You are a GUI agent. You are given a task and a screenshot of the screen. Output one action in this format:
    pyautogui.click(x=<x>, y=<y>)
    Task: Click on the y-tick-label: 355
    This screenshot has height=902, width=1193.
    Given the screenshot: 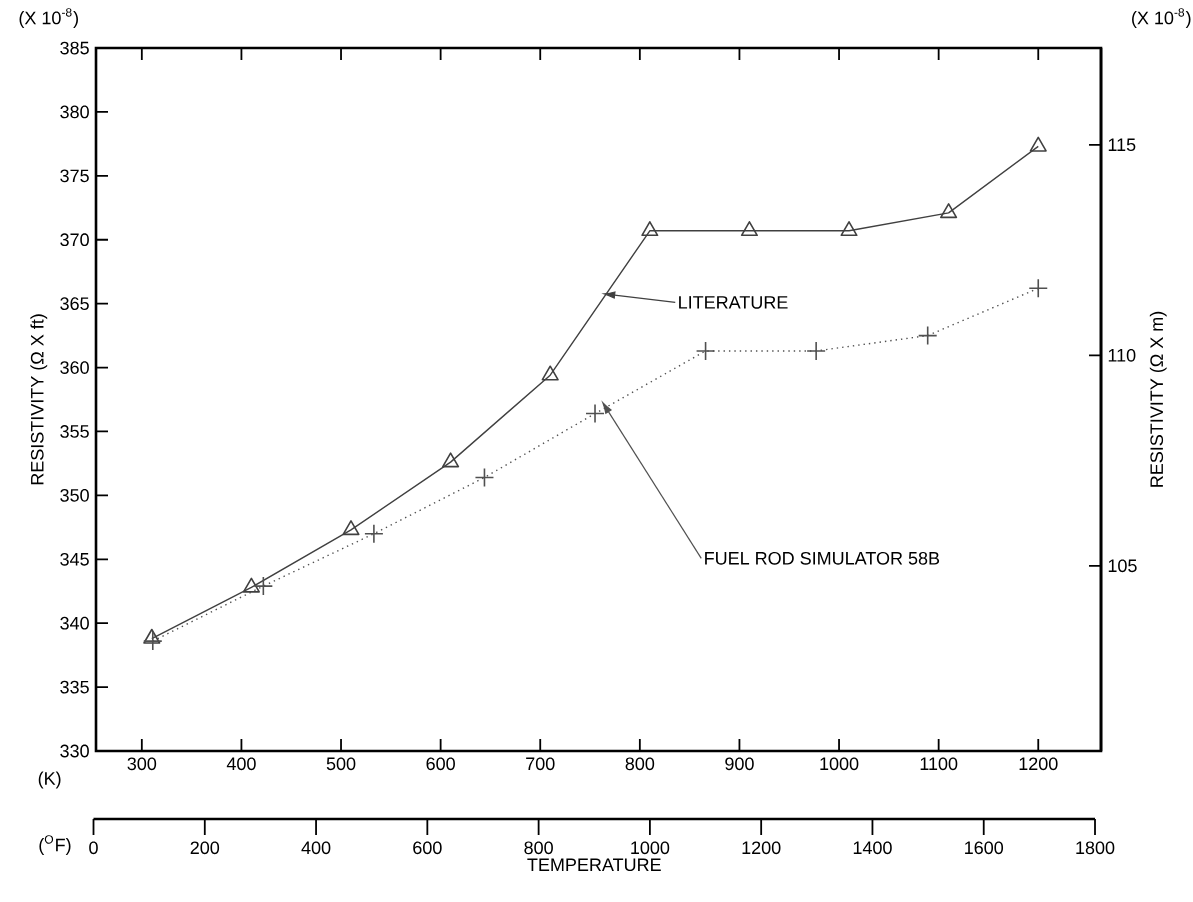 What is the action you would take?
    pyautogui.click(x=74, y=431)
    